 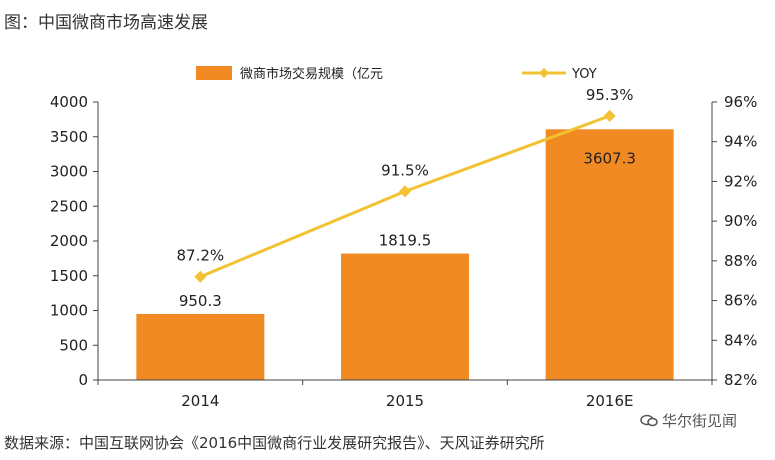 What do you see at coordinates (740, 340) in the screenshot?
I see `right-tick-label: 84%` at bounding box center [740, 340].